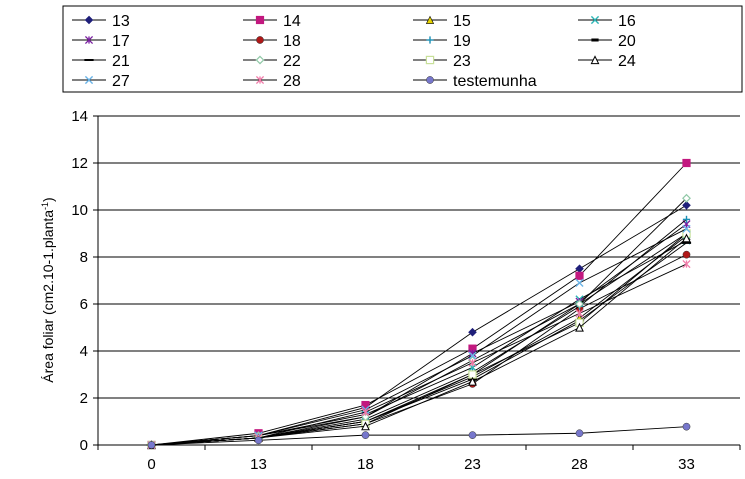 Image resolution: width=745 pixels, height=479 pixels. Describe the element at coordinates (627, 41) in the screenshot. I see `legend-label: 20` at that location.